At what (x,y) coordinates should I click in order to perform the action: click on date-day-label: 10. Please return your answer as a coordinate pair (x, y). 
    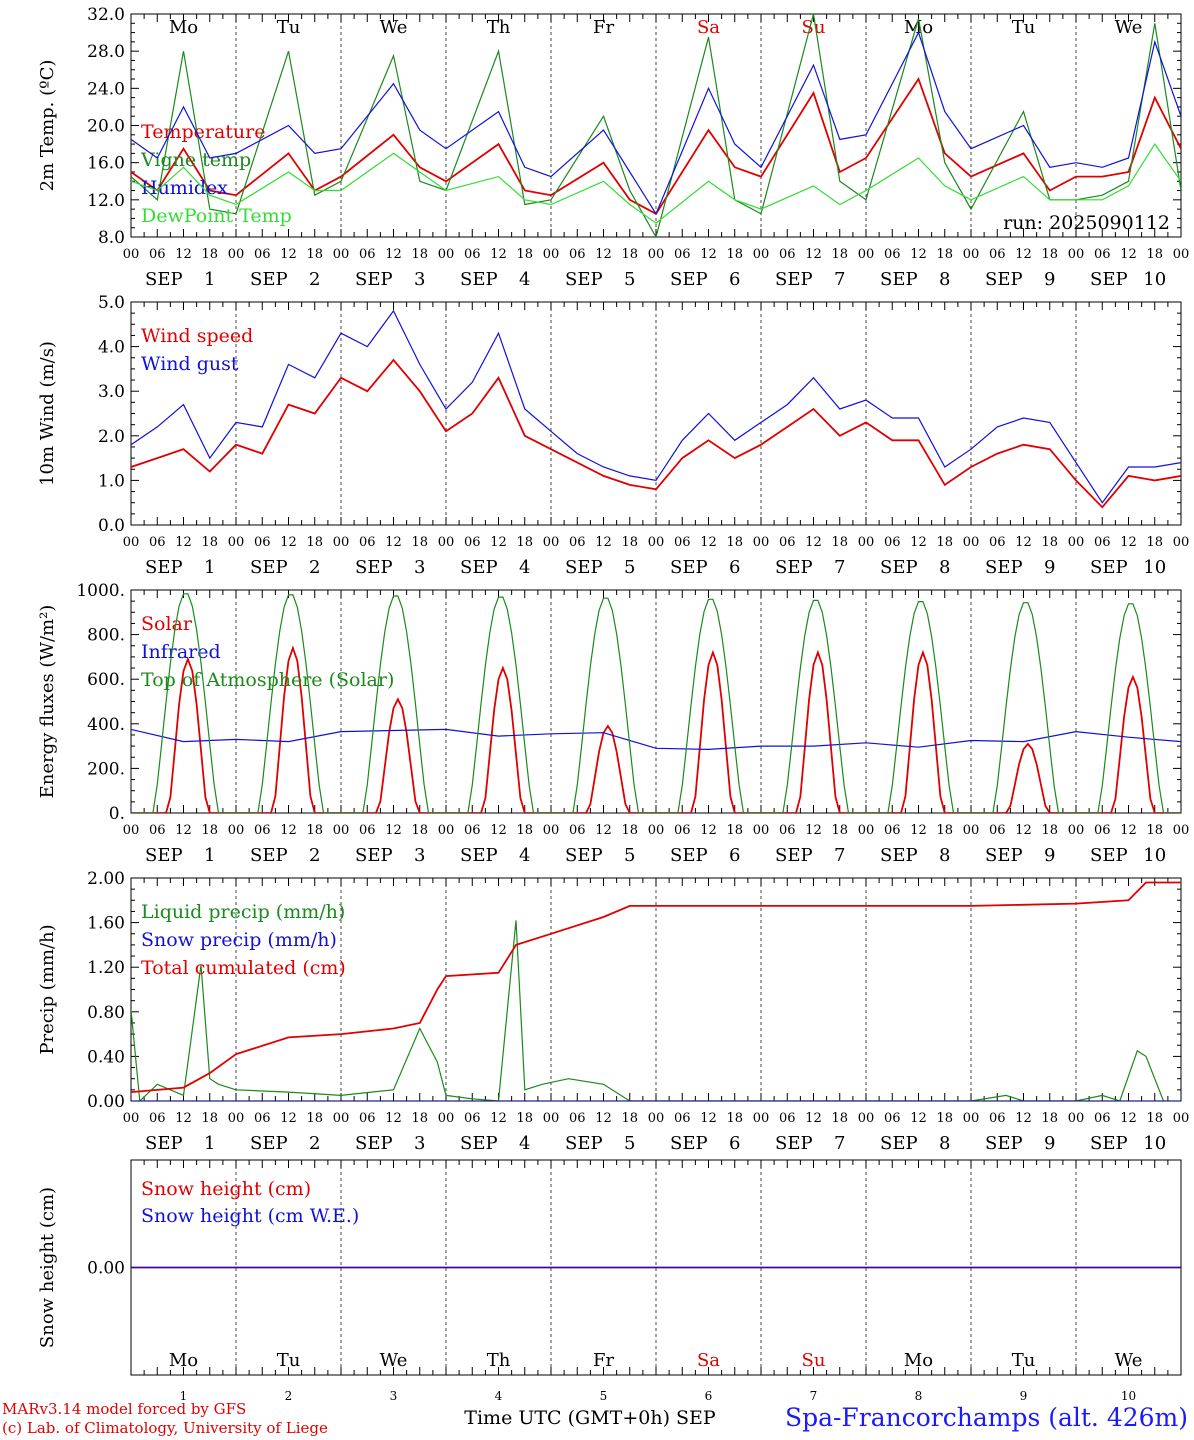
    Looking at the image, I should click on (1154, 567).